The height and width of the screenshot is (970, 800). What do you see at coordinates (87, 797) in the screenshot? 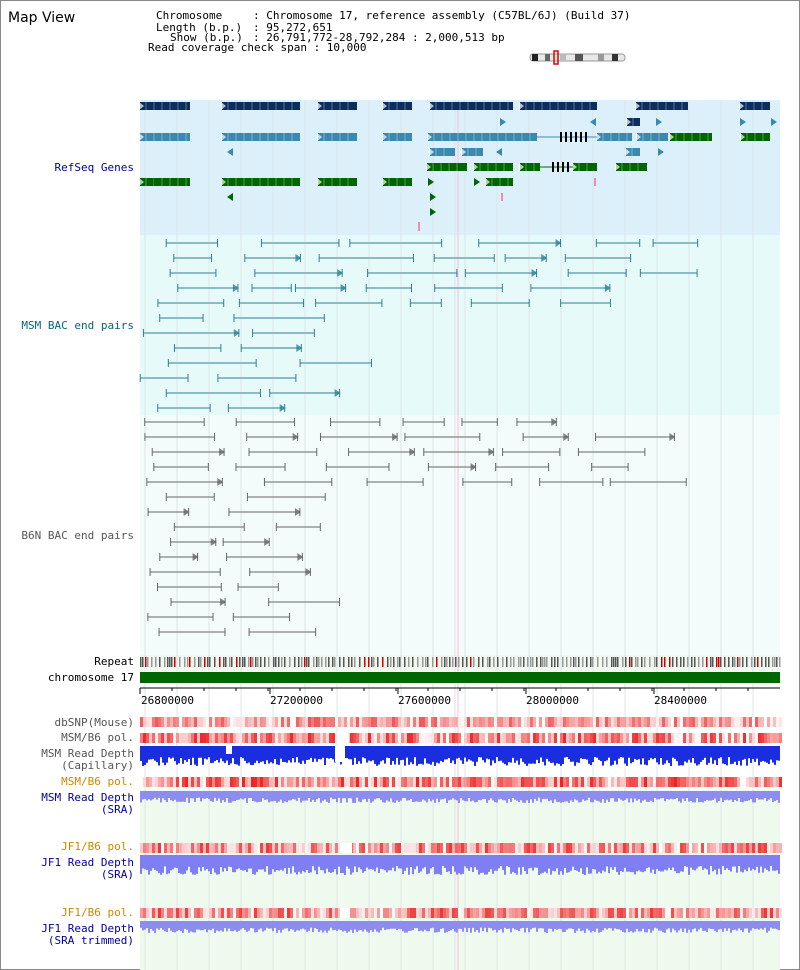
I see `track-label-msm-depth-sra-1: MSM Read Depth` at bounding box center [87, 797].